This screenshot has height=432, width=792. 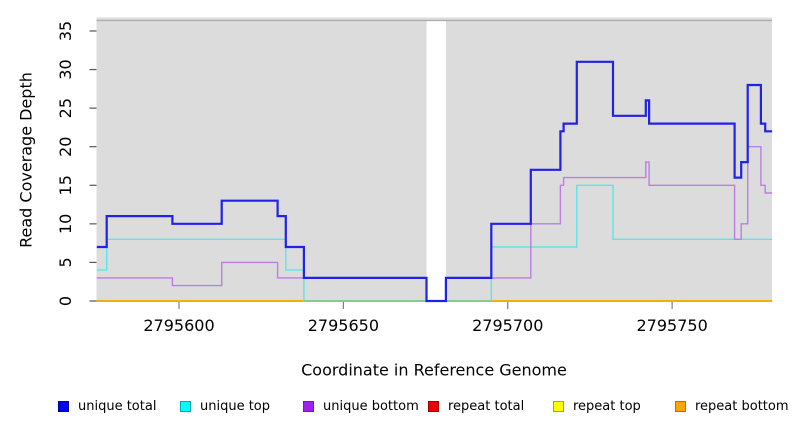 What do you see at coordinates (436, 161) in the screenshot?
I see `gap-region` at bounding box center [436, 161].